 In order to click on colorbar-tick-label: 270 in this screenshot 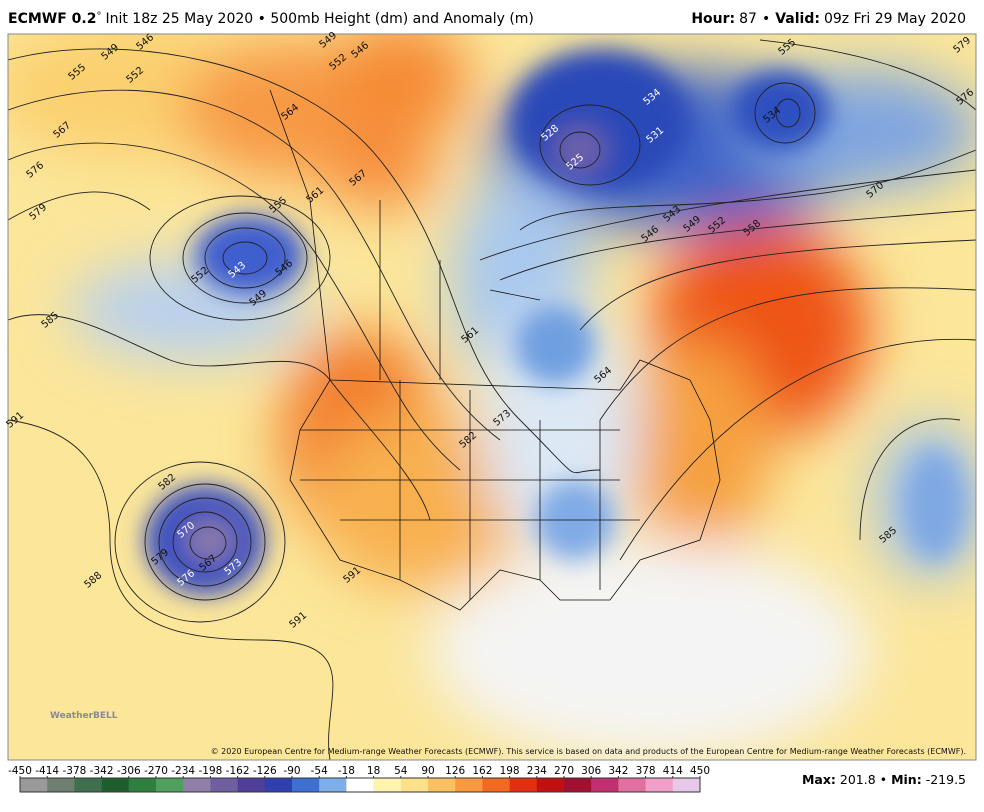, I will do `click(564, 771)`.